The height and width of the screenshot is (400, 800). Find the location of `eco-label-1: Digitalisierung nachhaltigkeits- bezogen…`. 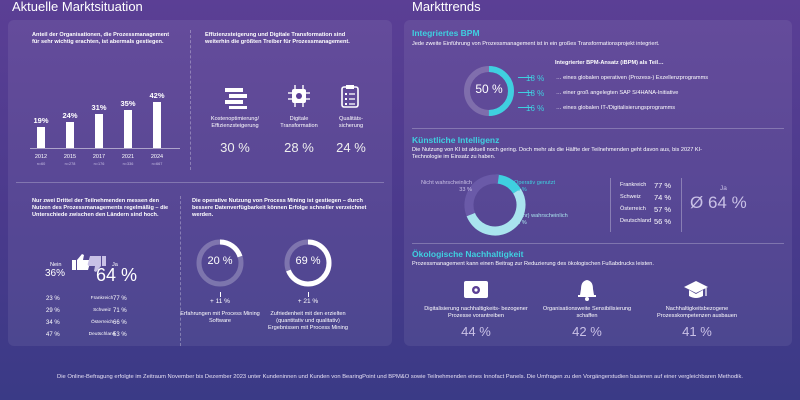

eco-label-1: Digitalisierung nachhaltigkeits- bezogen… is located at coordinates (476, 312).